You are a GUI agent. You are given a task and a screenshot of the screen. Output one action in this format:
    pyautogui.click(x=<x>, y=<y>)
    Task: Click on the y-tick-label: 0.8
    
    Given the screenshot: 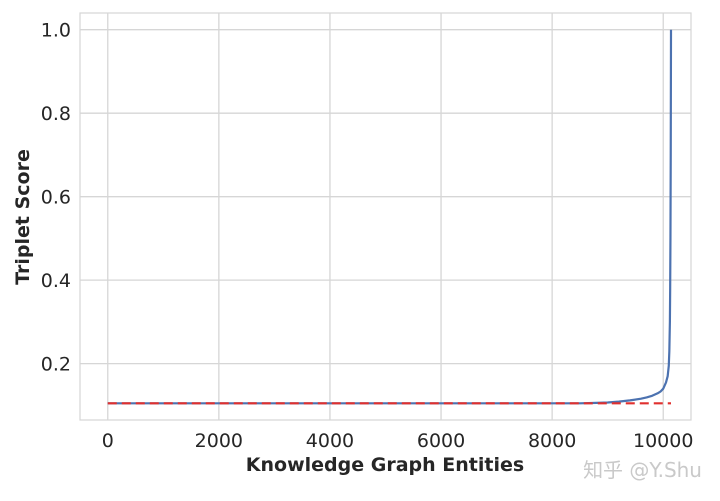 What is the action you would take?
    pyautogui.click(x=56, y=114)
    